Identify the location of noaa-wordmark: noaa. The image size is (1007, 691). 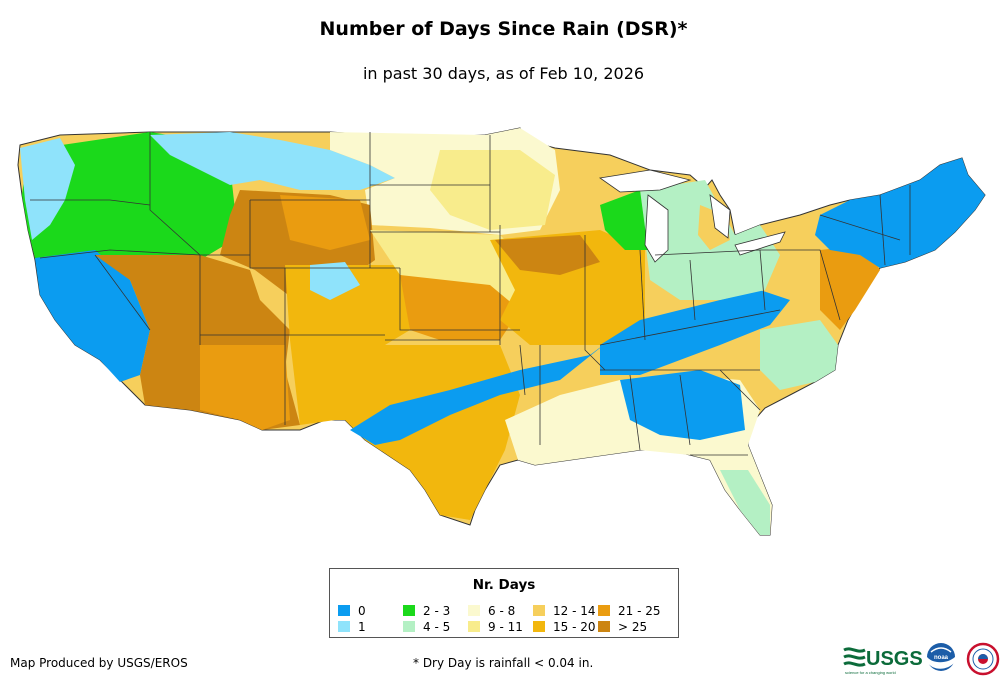
(941, 658).